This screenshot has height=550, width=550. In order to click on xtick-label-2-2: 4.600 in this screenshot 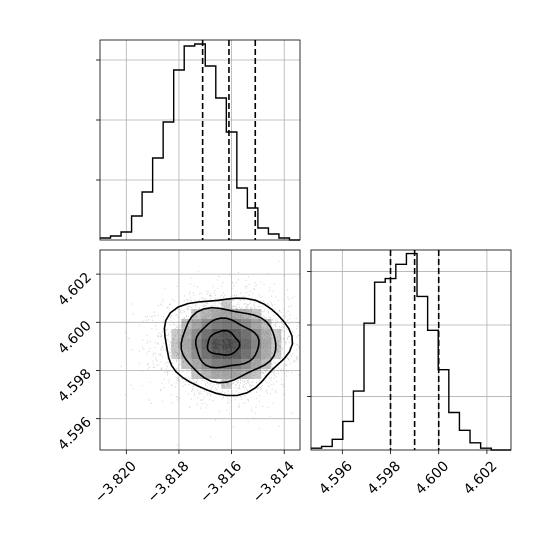, I will do `click(433, 478)`.